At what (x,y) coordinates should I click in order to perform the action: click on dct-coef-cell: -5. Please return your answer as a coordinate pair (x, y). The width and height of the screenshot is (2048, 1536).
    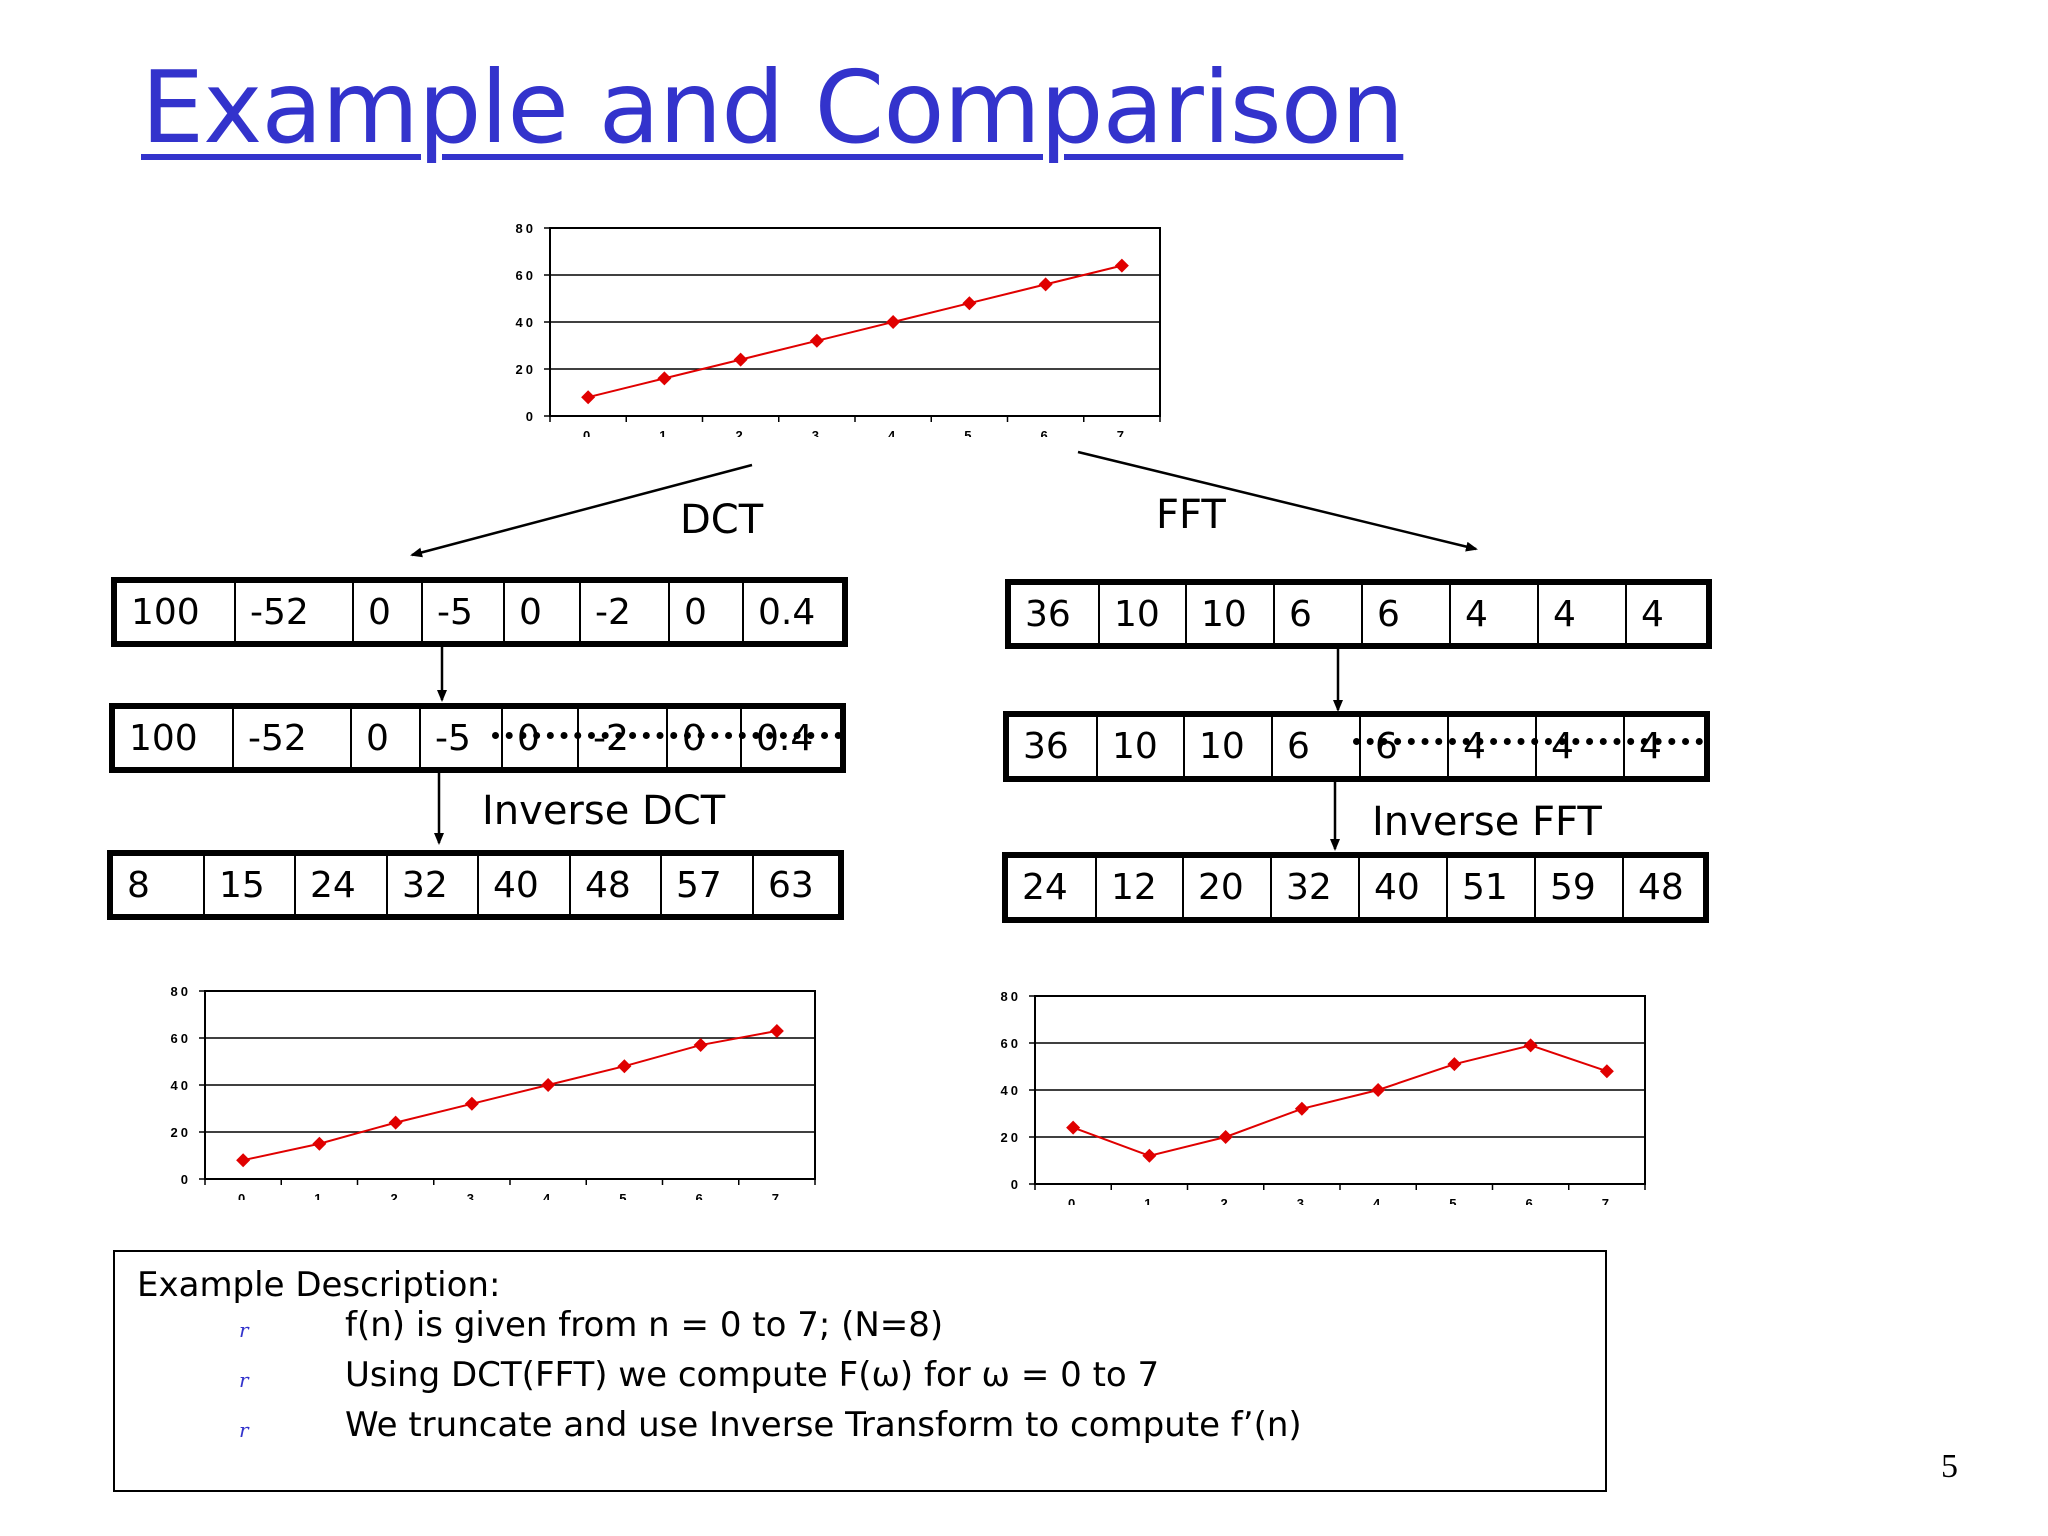
    Looking at the image, I should click on (464, 612).